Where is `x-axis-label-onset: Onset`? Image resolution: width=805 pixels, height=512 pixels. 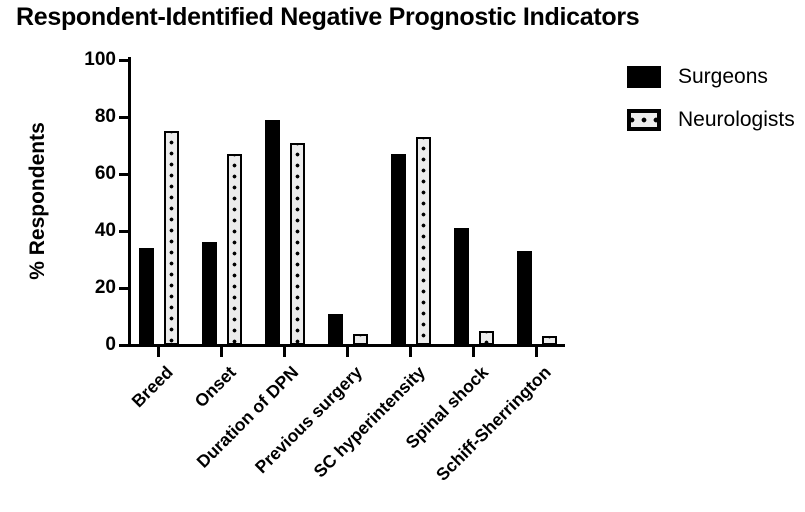 x-axis-label-onset: Onset is located at coordinates (215, 387).